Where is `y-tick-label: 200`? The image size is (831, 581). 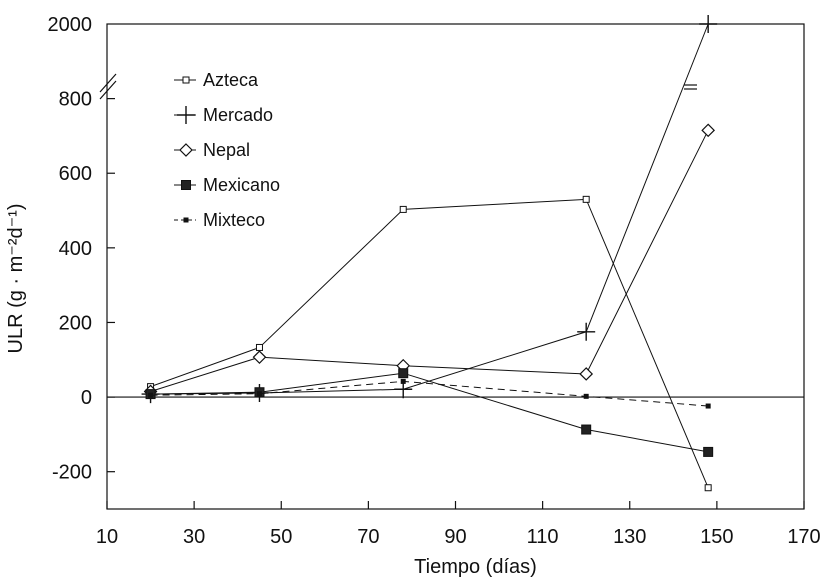
y-tick-label: 200 is located at coordinates (75, 323).